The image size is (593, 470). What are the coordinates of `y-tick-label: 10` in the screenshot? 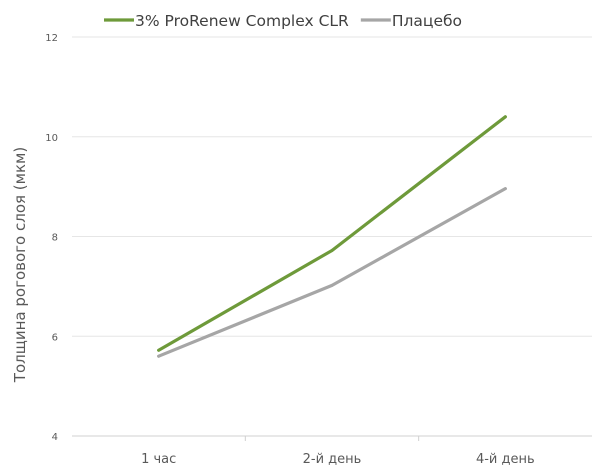 It's located at (51, 138).